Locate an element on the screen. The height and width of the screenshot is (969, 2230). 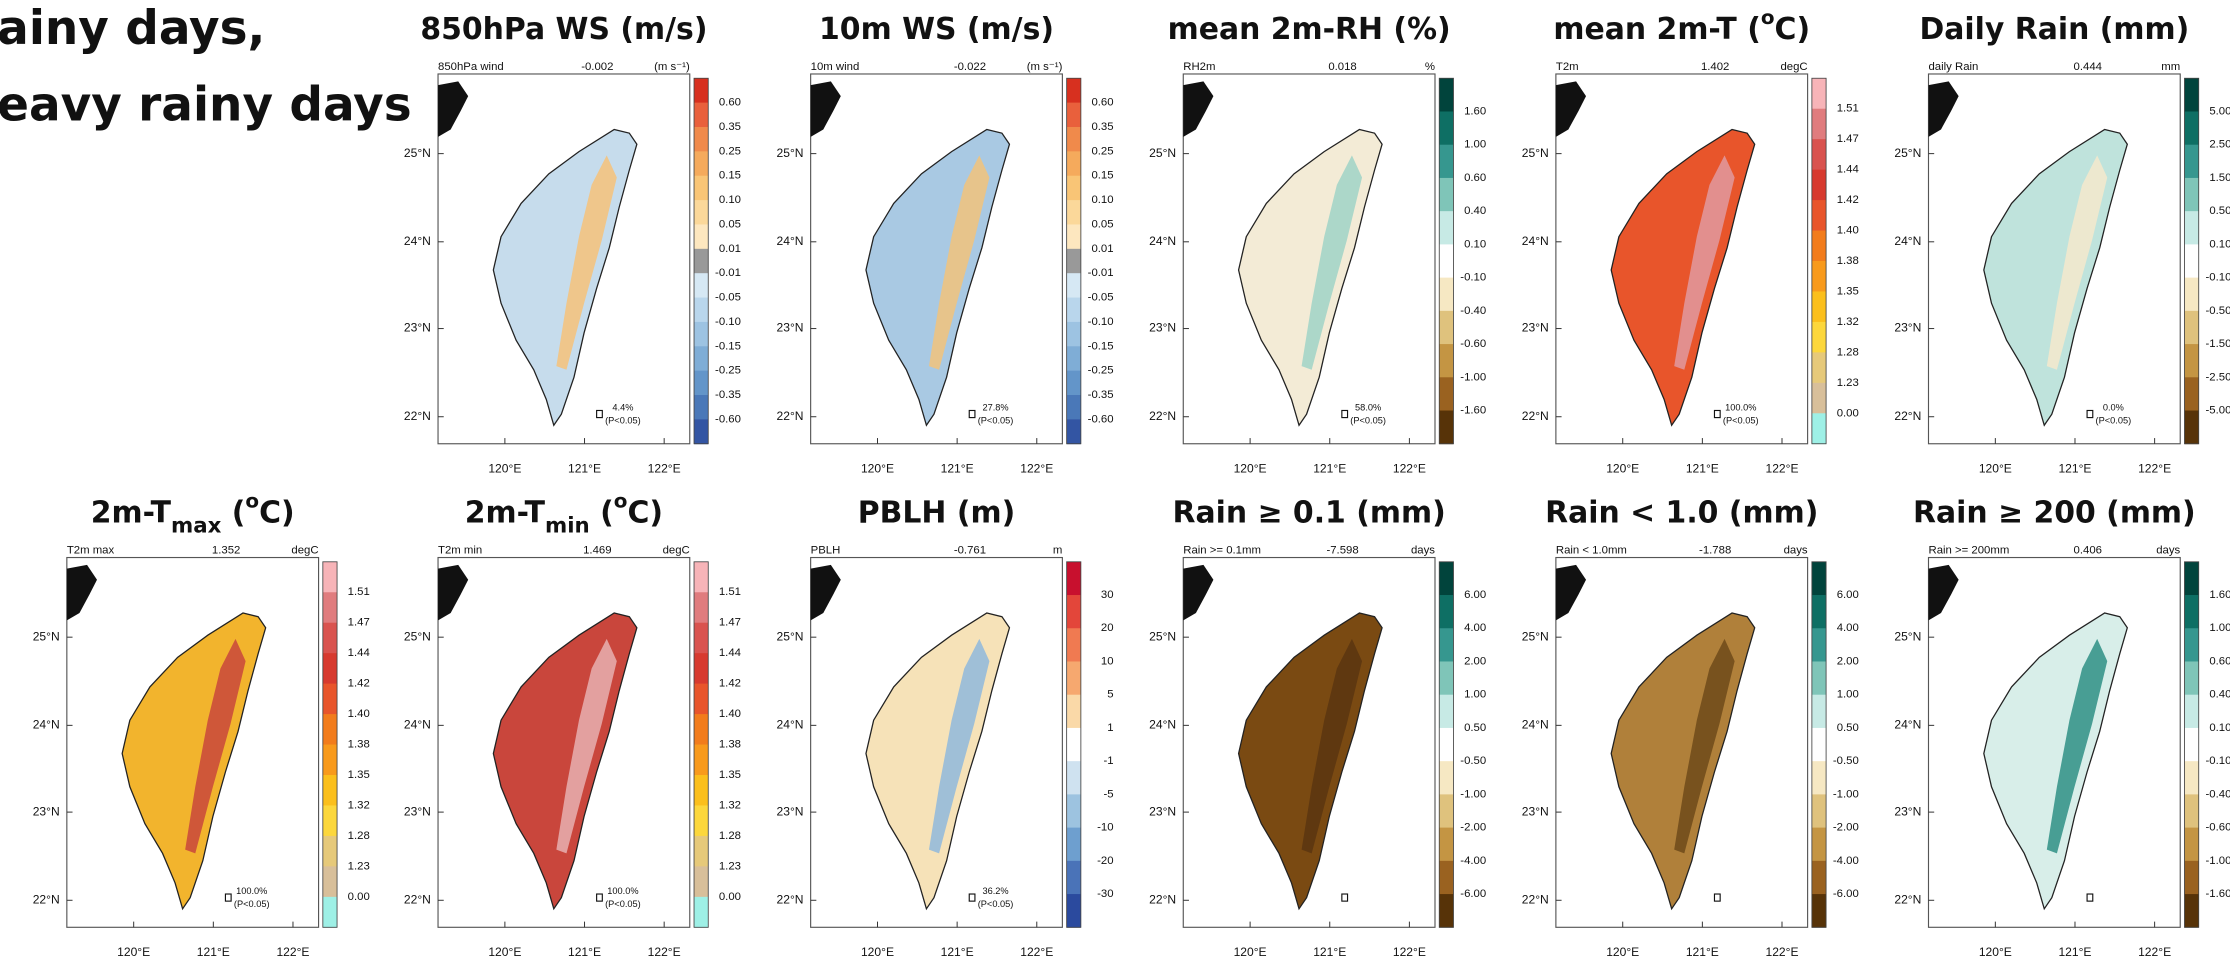
colorbar-label: -2.50 is located at coordinates (2218, 377).